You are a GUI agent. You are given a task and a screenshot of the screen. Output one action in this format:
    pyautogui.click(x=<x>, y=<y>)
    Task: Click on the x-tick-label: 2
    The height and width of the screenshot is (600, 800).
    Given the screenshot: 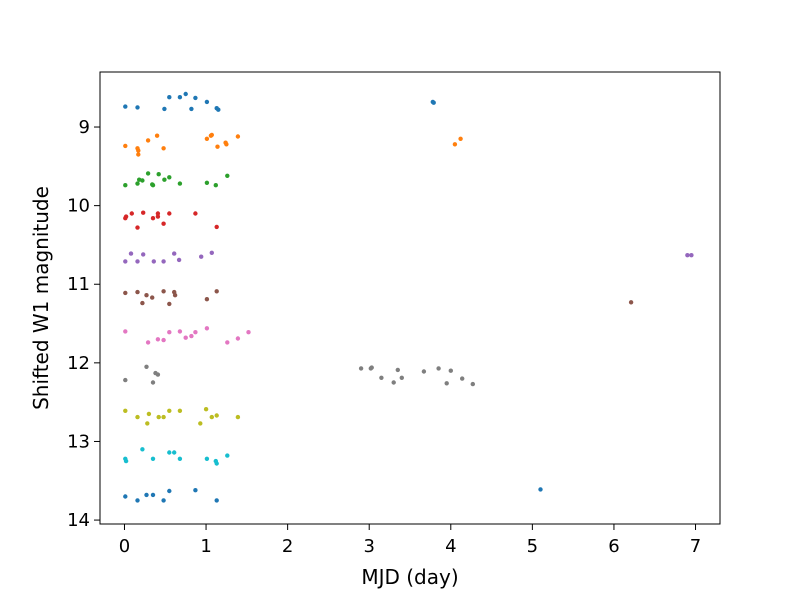 What is the action you would take?
    pyautogui.click(x=287, y=546)
    